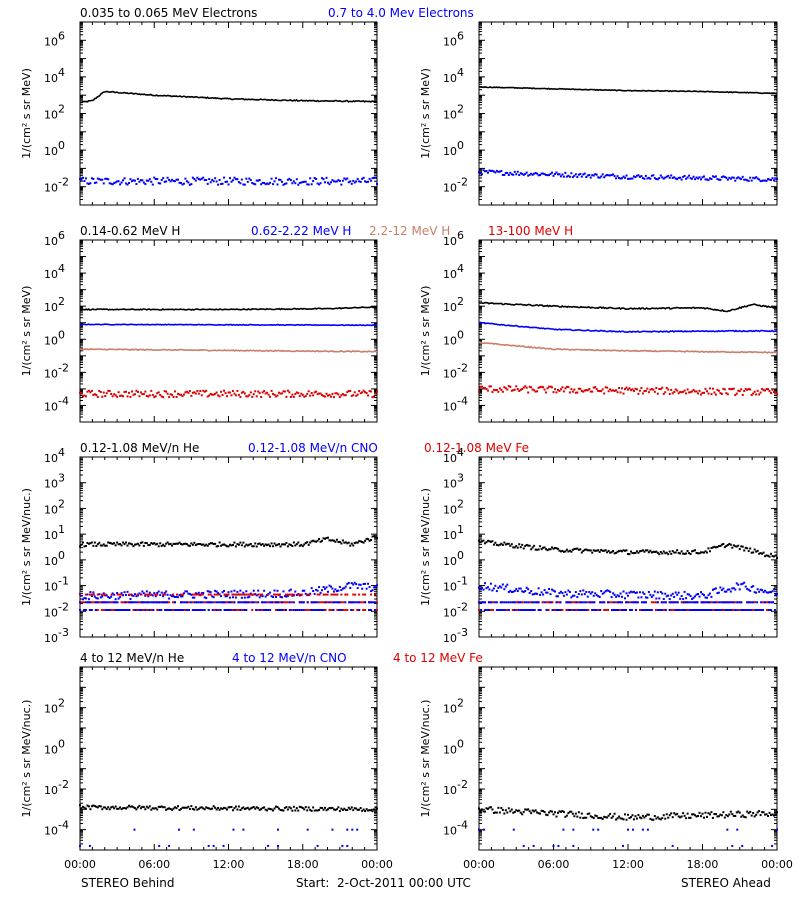 The image size is (800, 900). I want to click on row-header-label: 13-100 MeV H, so click(530, 231).